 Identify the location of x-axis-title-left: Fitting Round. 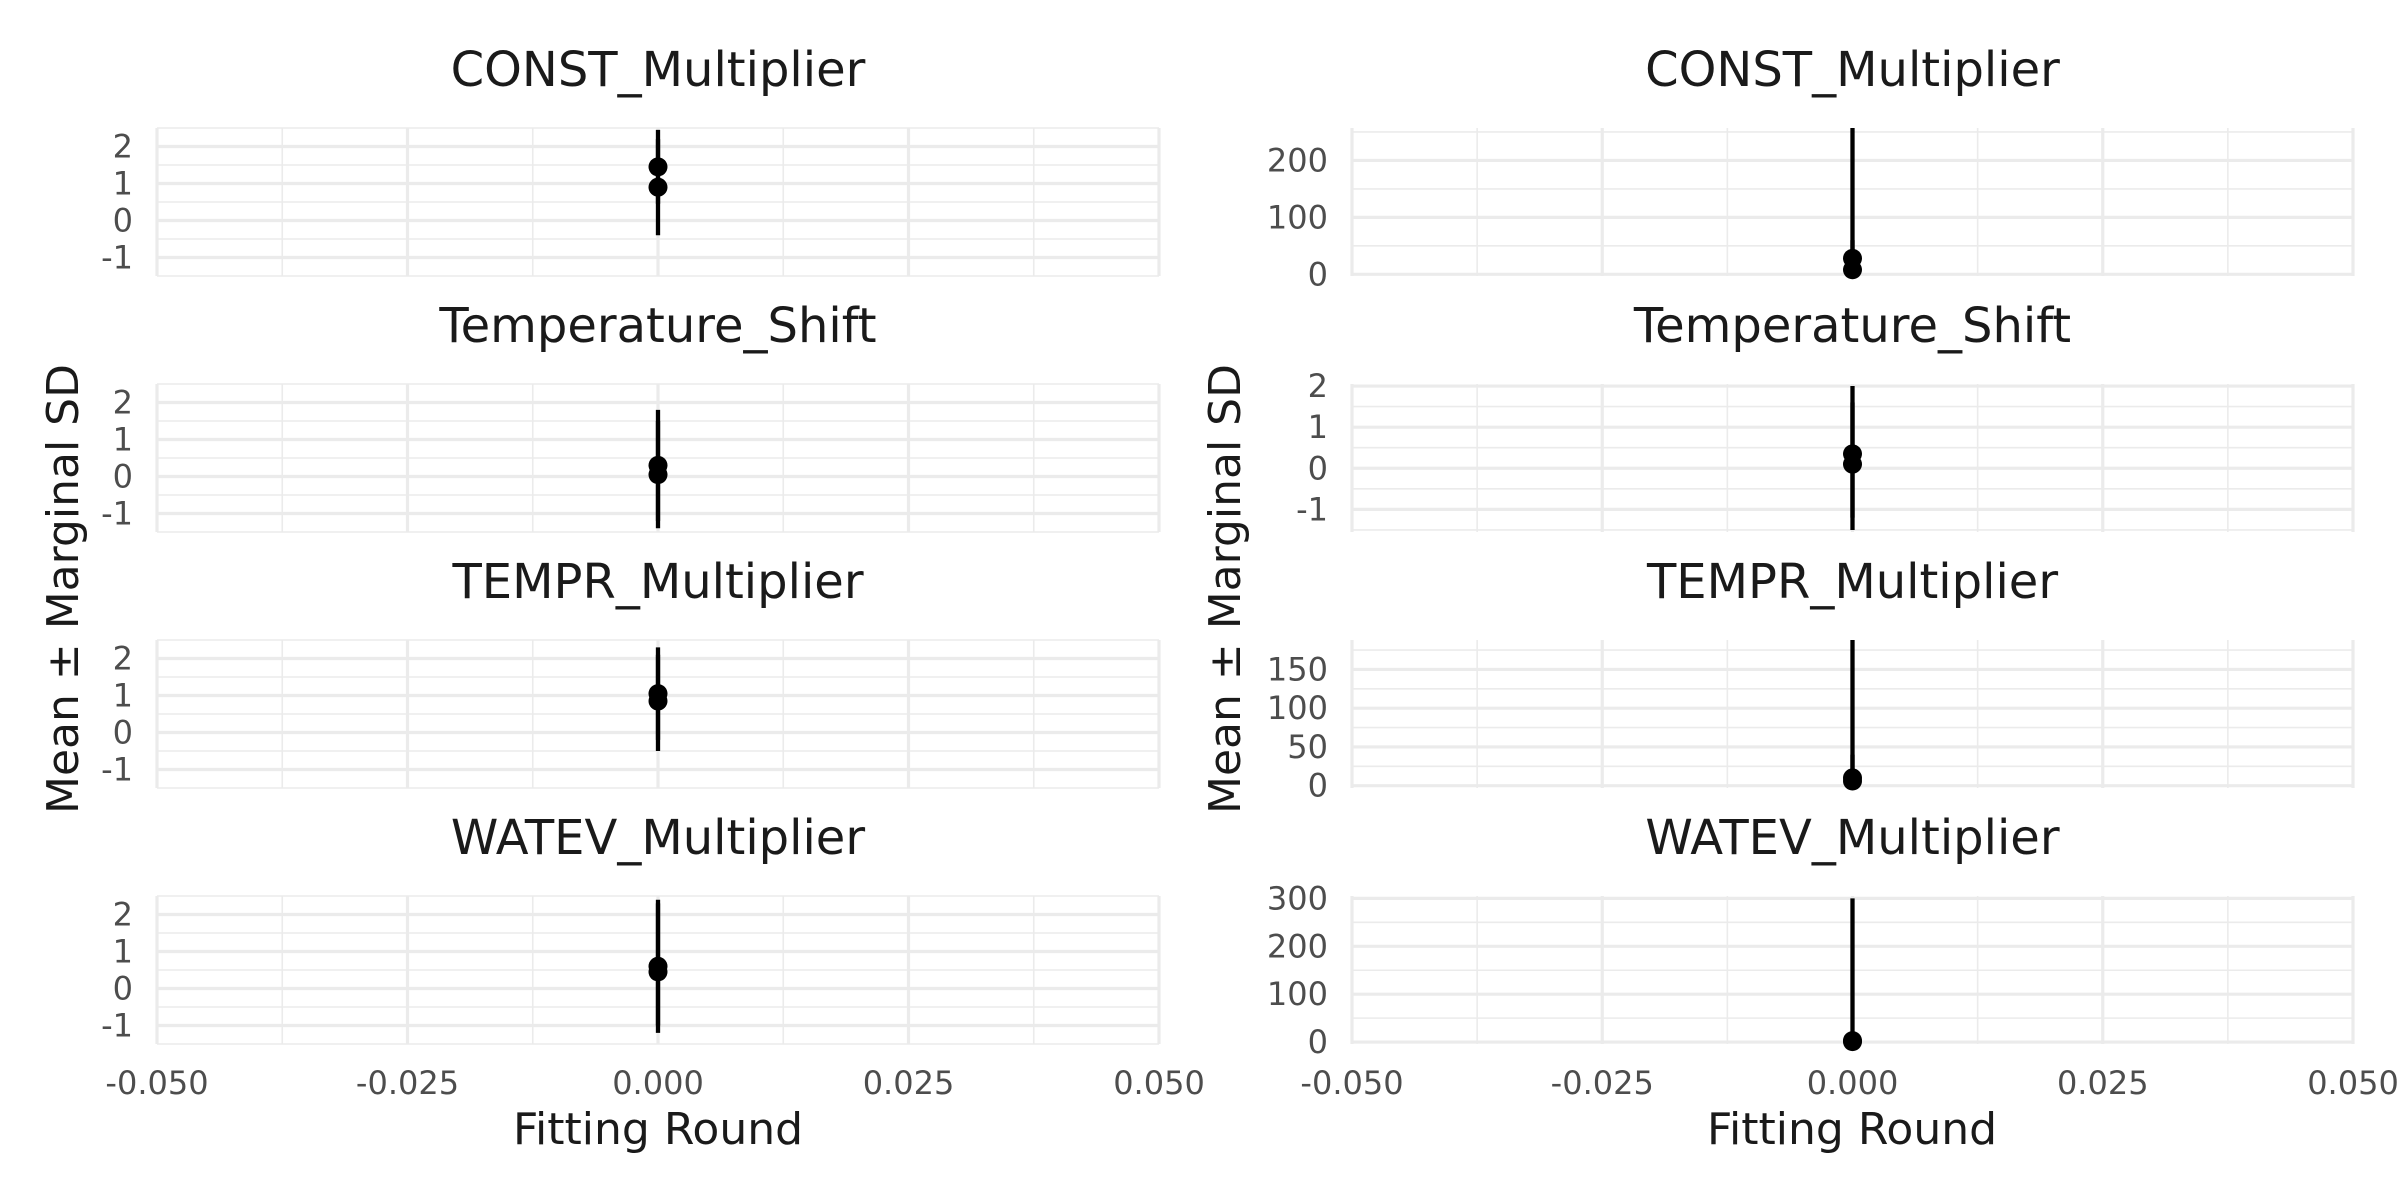
(658, 1129).